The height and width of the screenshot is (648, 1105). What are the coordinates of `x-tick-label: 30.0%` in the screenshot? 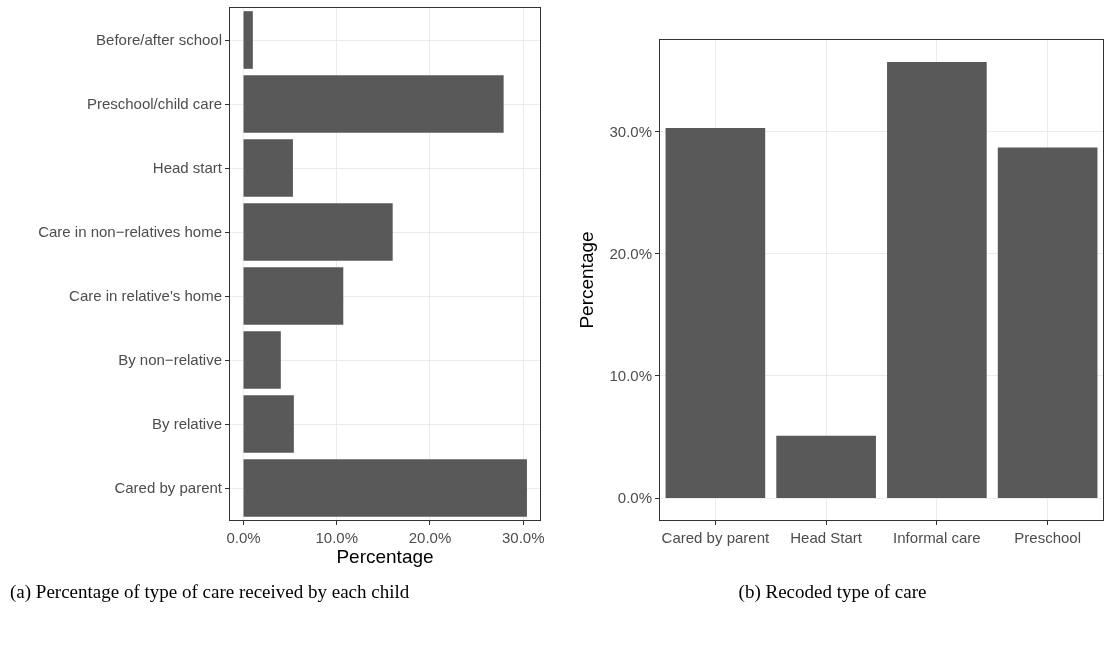 It's located at (523, 537).